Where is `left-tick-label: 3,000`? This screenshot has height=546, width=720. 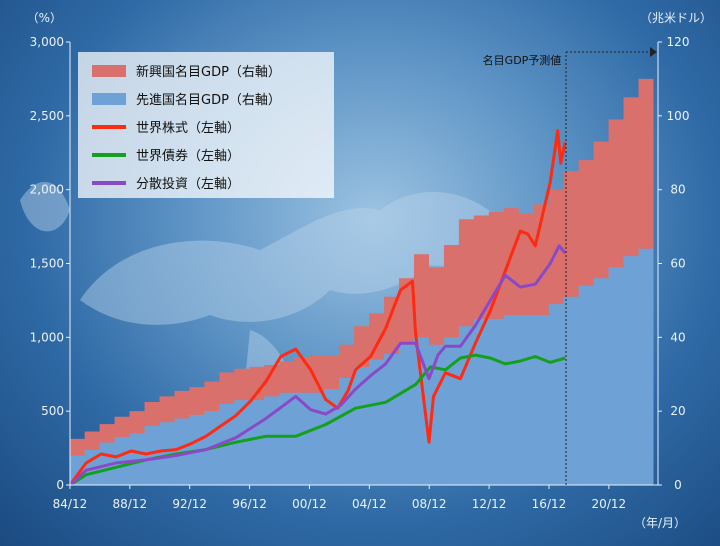
left-tick-label: 3,000 is located at coordinates (47, 42).